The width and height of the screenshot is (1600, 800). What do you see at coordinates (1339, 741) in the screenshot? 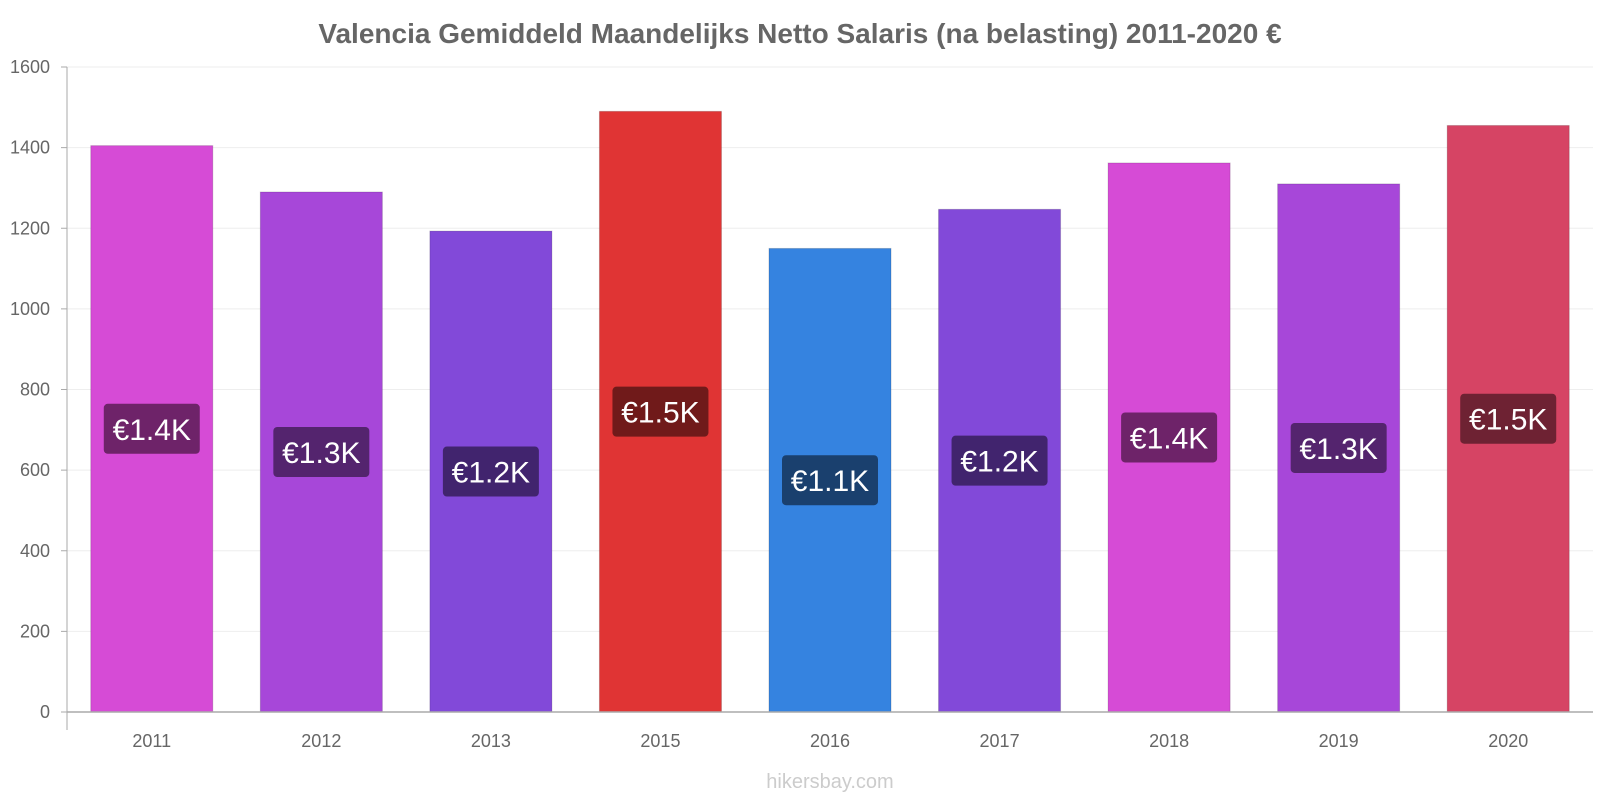
I see `x-tick-label: 2019` at bounding box center [1339, 741].